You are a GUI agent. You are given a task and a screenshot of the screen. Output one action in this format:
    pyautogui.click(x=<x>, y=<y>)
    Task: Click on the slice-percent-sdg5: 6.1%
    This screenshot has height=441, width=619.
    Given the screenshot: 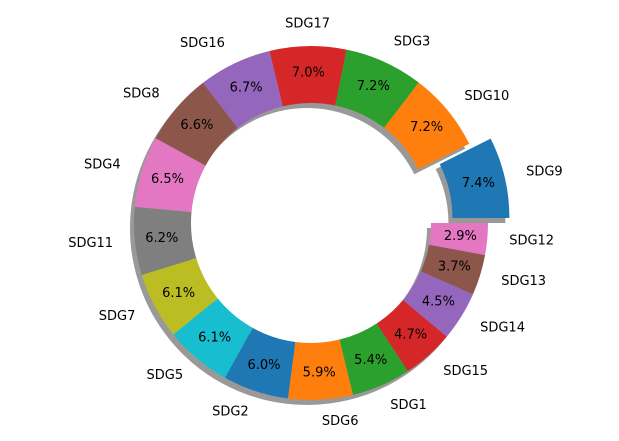 What is the action you would take?
    pyautogui.click(x=214, y=337)
    